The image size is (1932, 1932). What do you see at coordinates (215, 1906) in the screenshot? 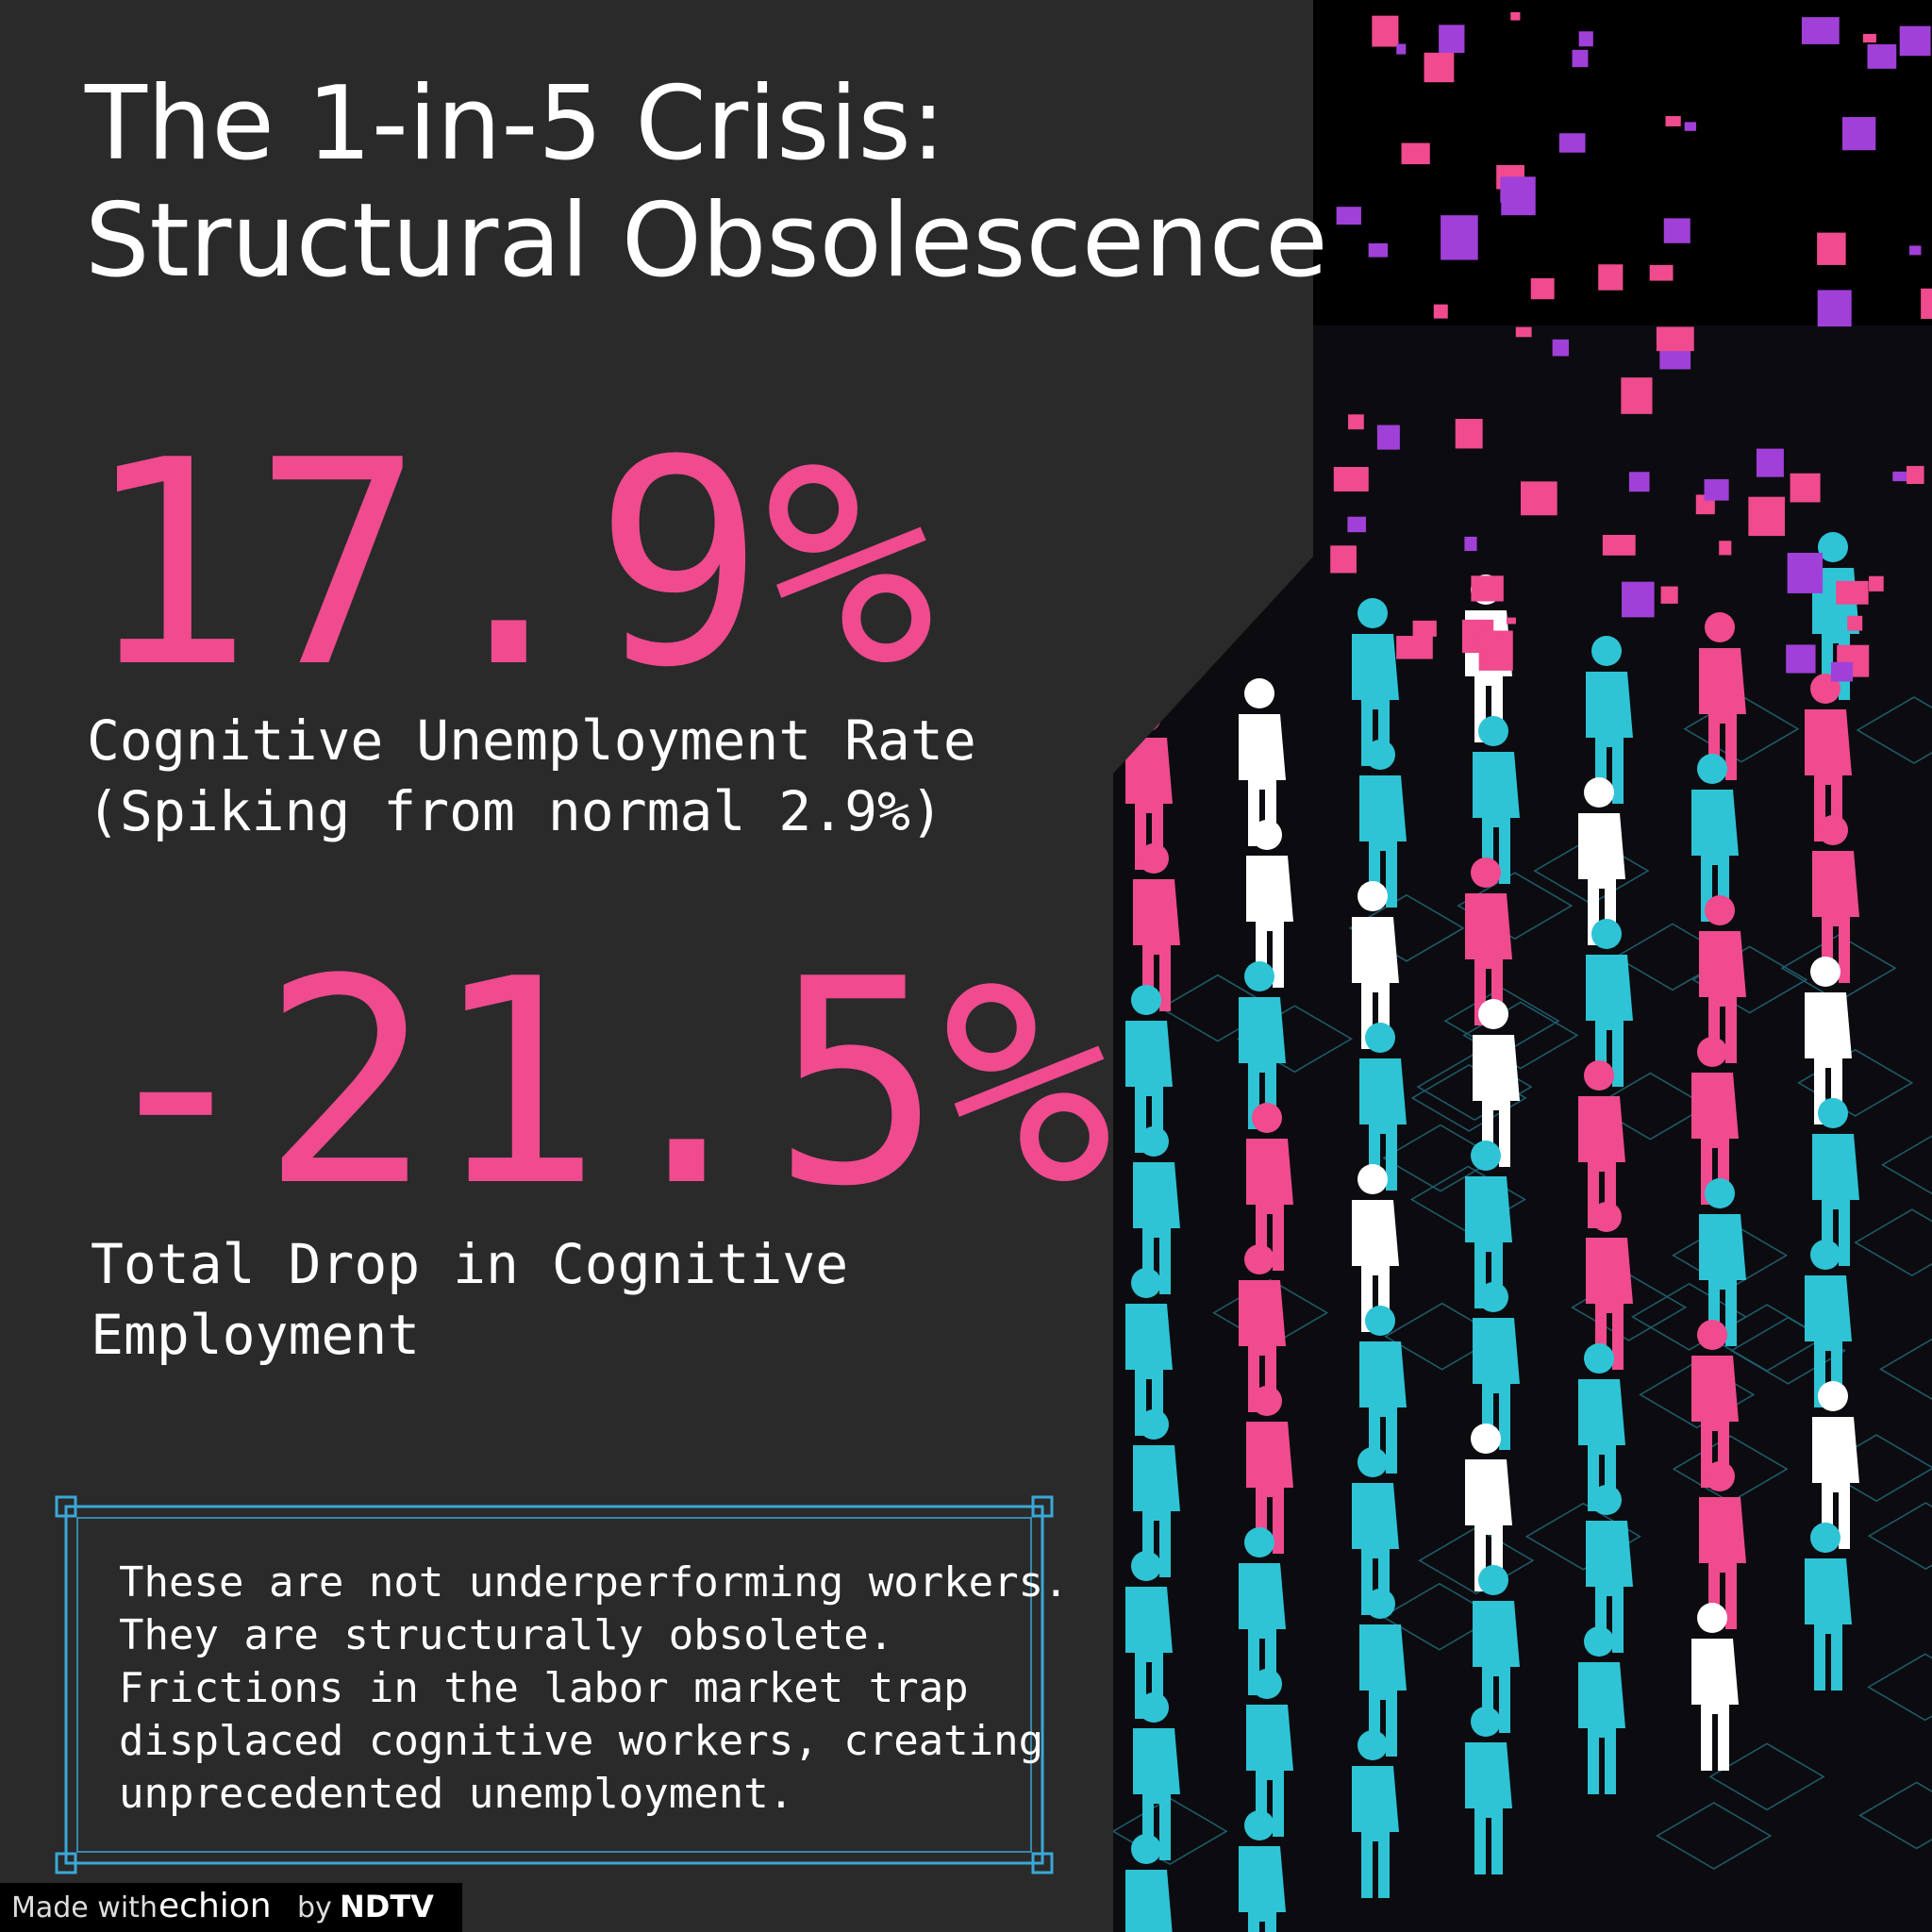
I see `footer-brand: echion` at bounding box center [215, 1906].